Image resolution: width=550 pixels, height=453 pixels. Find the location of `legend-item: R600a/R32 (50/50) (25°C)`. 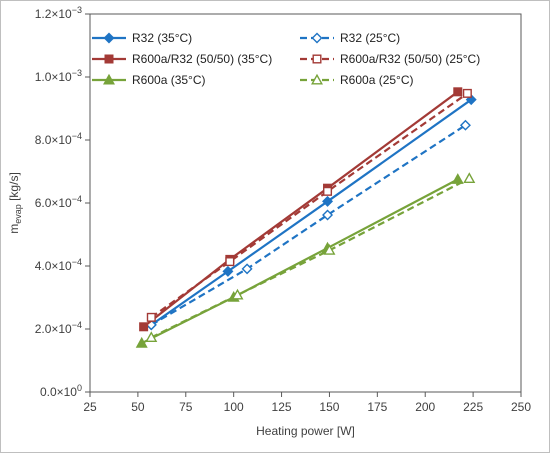

legend-item: R600a/R32 (50/50) (25°C) is located at coordinates (390, 59).